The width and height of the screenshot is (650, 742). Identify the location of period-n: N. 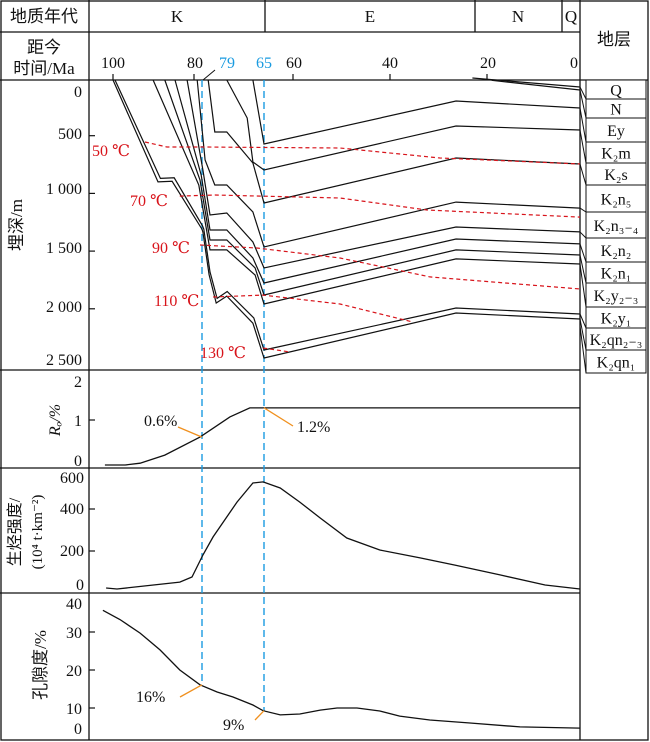
(518, 16).